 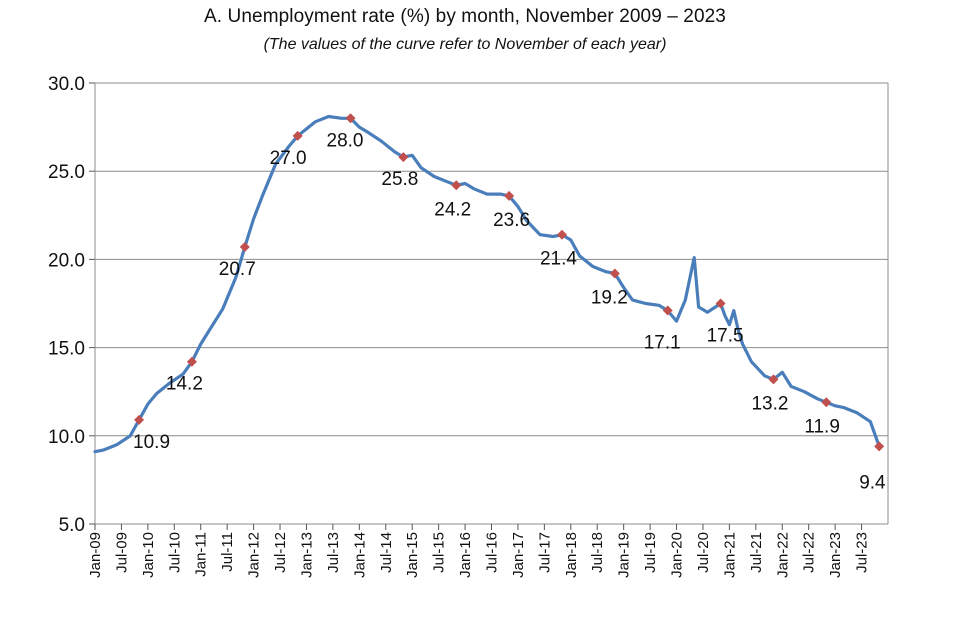 I want to click on y-tick-label: 20.0, so click(x=66, y=260).